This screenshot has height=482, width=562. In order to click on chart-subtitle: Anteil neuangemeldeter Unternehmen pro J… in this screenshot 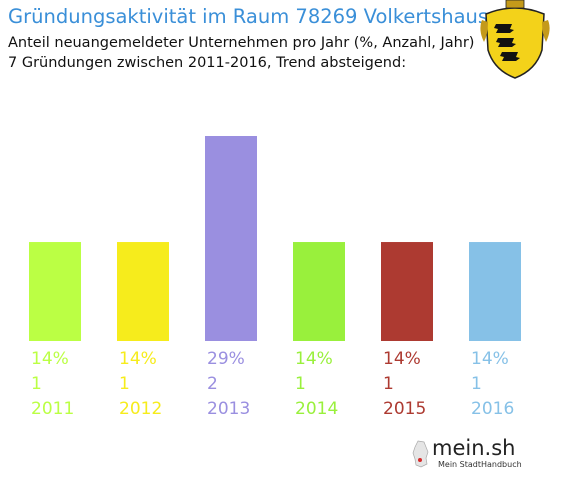, I will do `click(241, 43)`.